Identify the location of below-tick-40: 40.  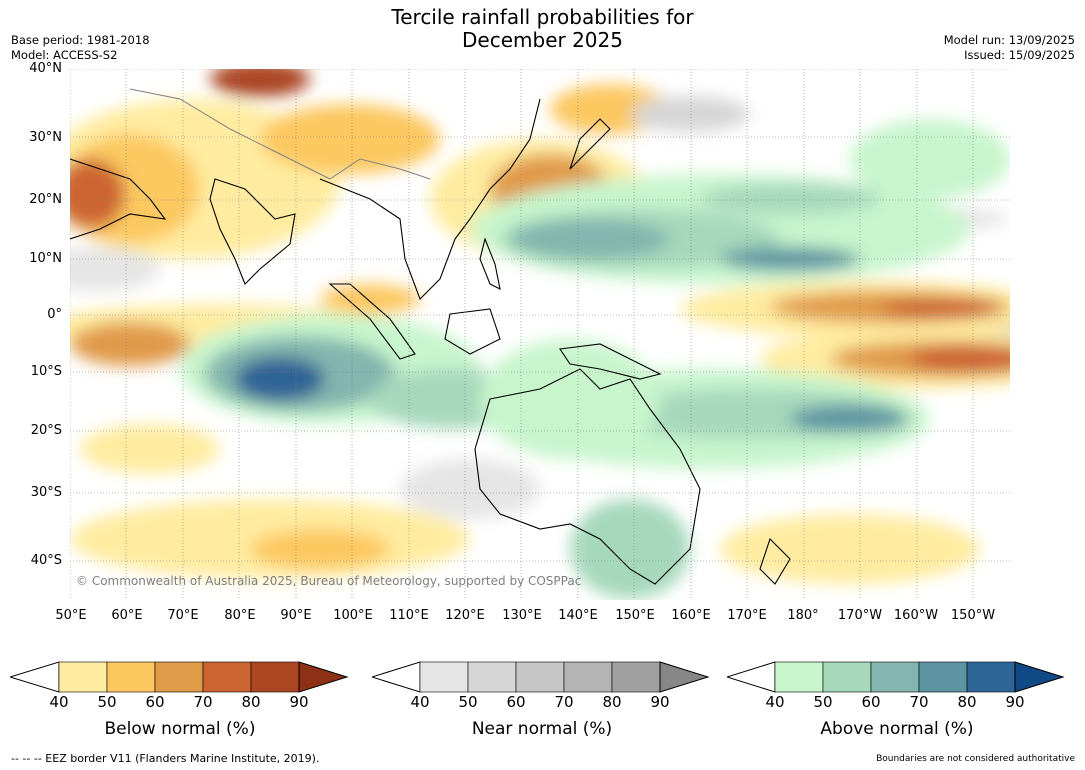
(59, 702).